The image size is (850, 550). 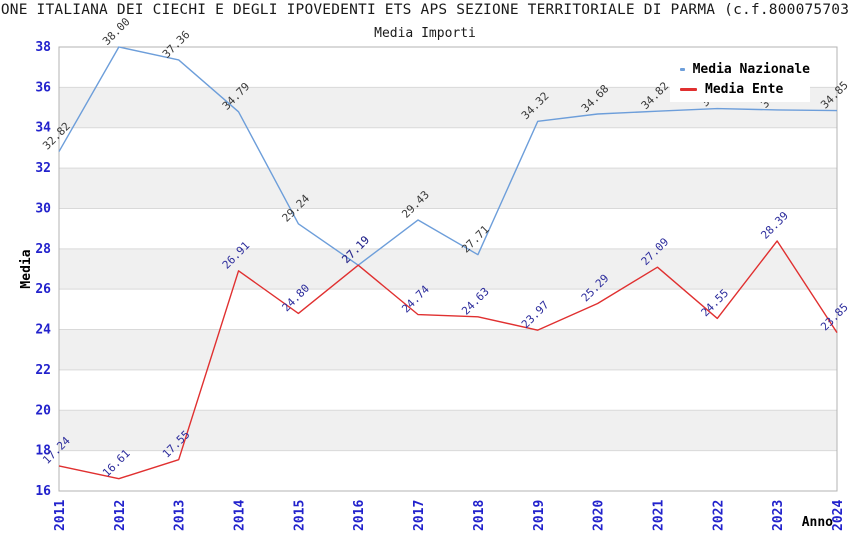 What do you see at coordinates (240, 515) in the screenshot?
I see `x-tick-label: 2014` at bounding box center [240, 515].